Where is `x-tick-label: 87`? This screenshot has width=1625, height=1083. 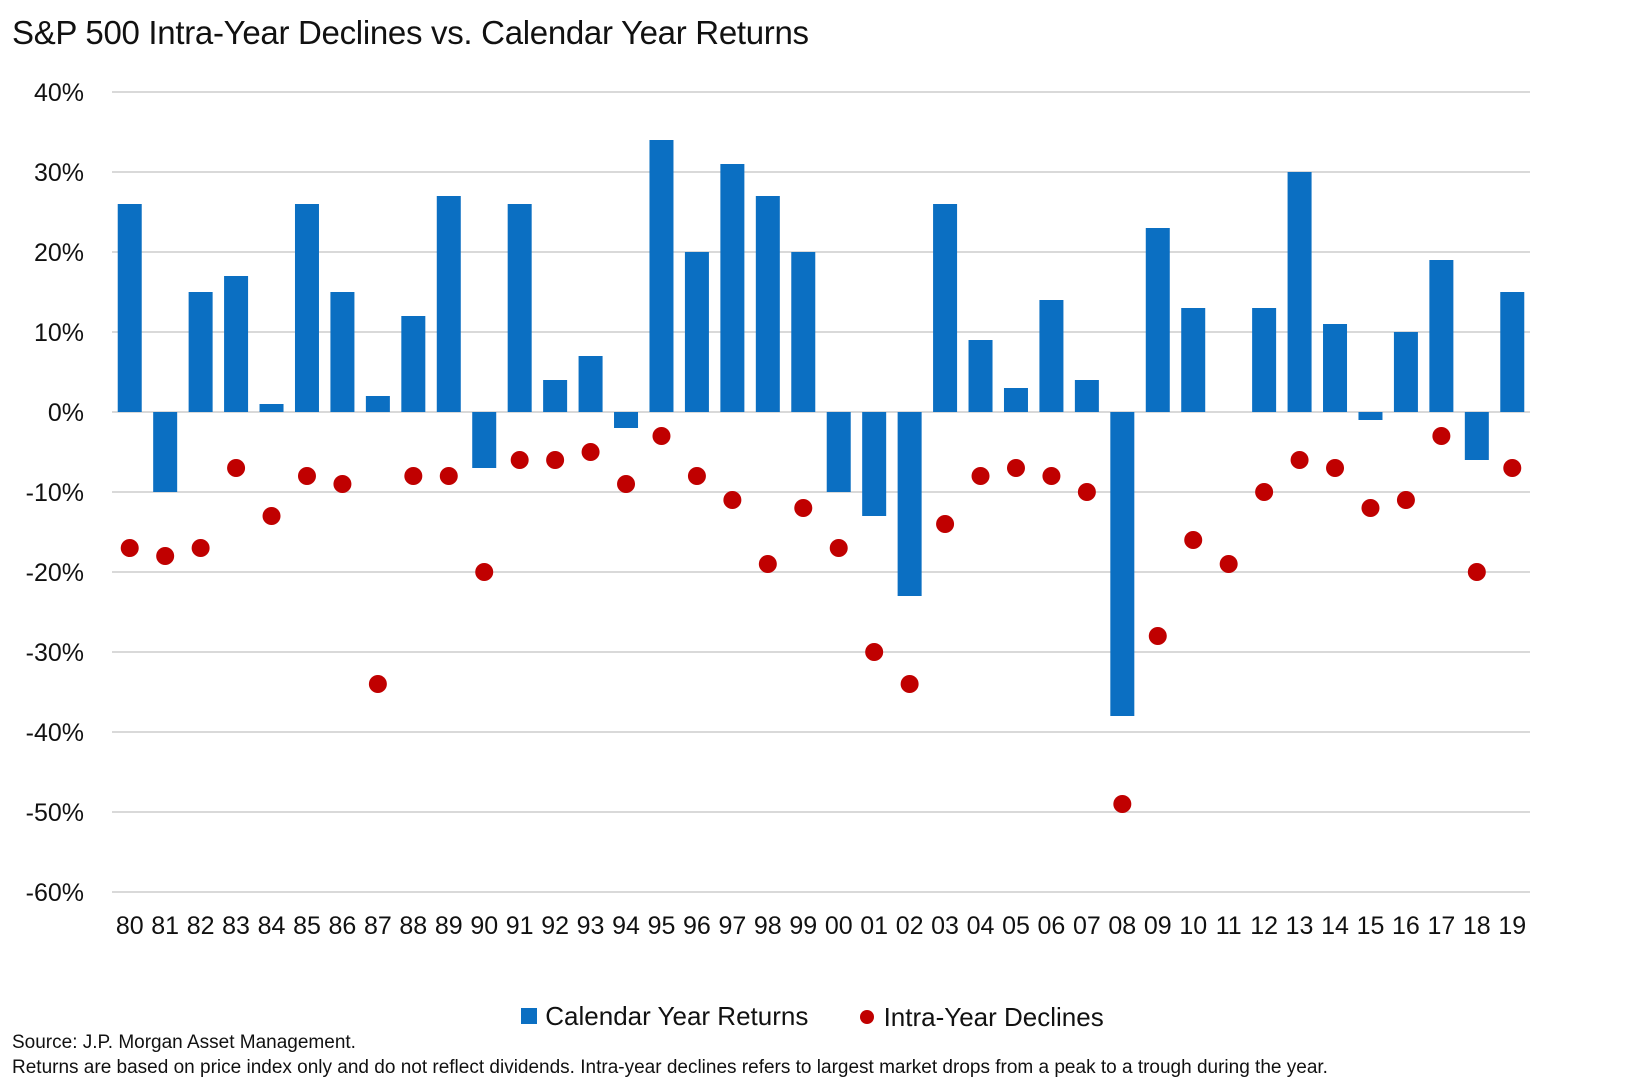
x-tick-label: 87 is located at coordinates (378, 926).